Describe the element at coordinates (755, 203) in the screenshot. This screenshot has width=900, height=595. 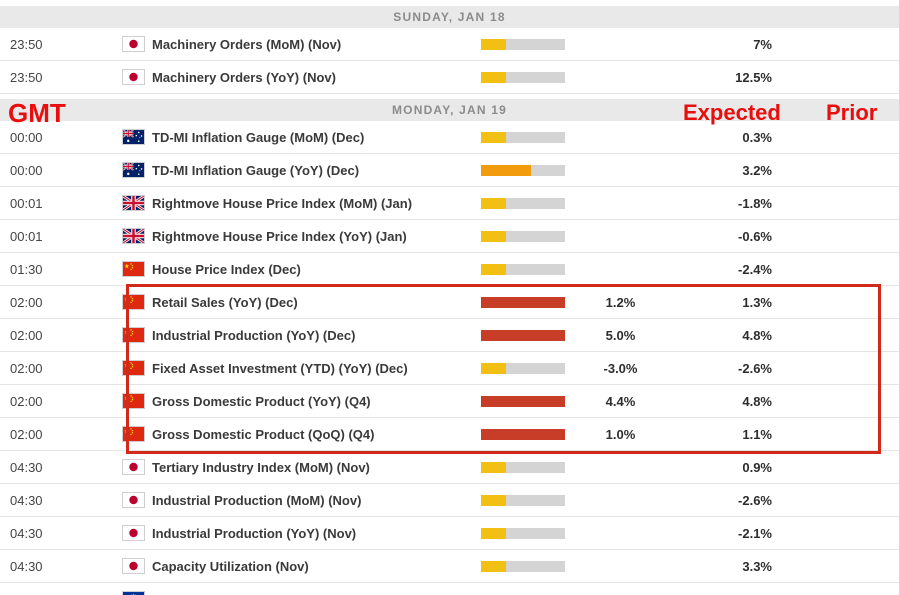
I see `prior-value: -1.8%` at that location.